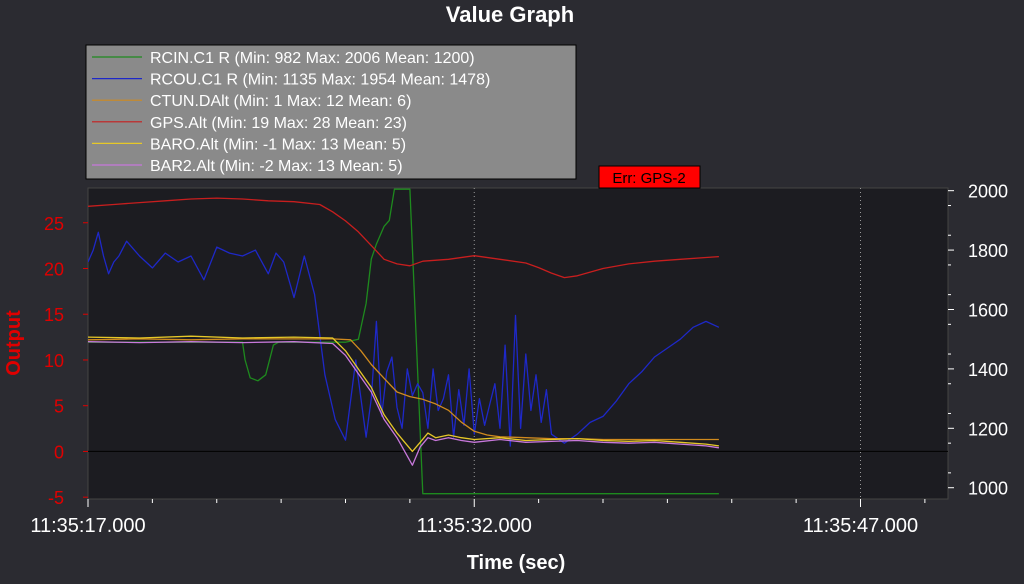 The image size is (1024, 584). Describe the element at coordinates (54, 315) in the screenshot. I see `y-left-tick-label-4: 15` at that location.